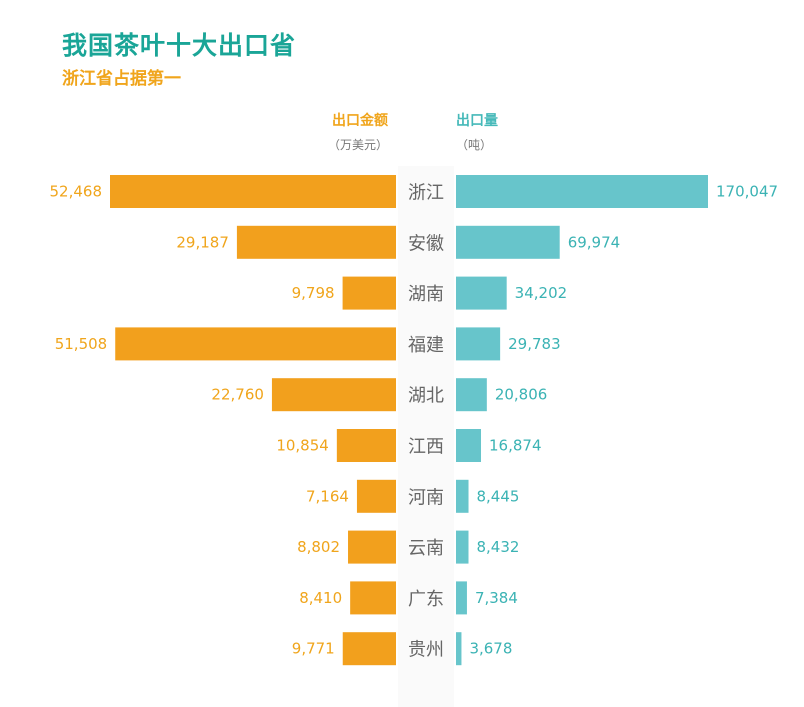  Describe the element at coordinates (237, 395) in the screenshot. I see `data-label-export-value-4: 22,760` at that location.